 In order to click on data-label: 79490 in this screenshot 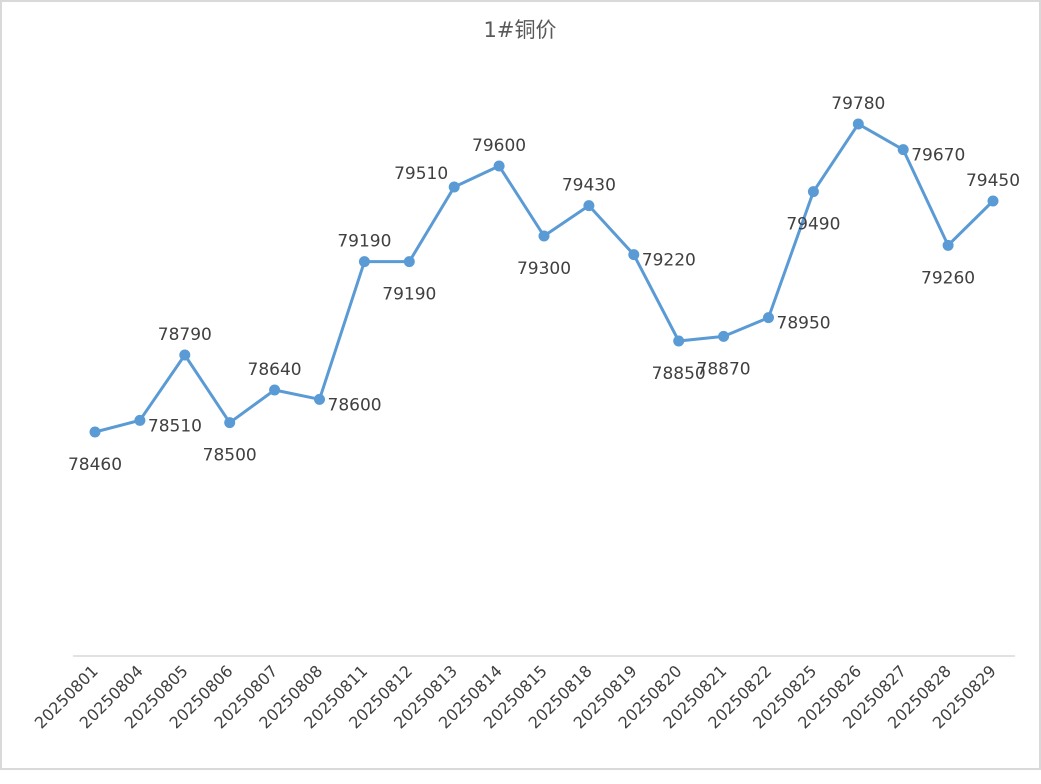, I will do `click(813, 225)`.